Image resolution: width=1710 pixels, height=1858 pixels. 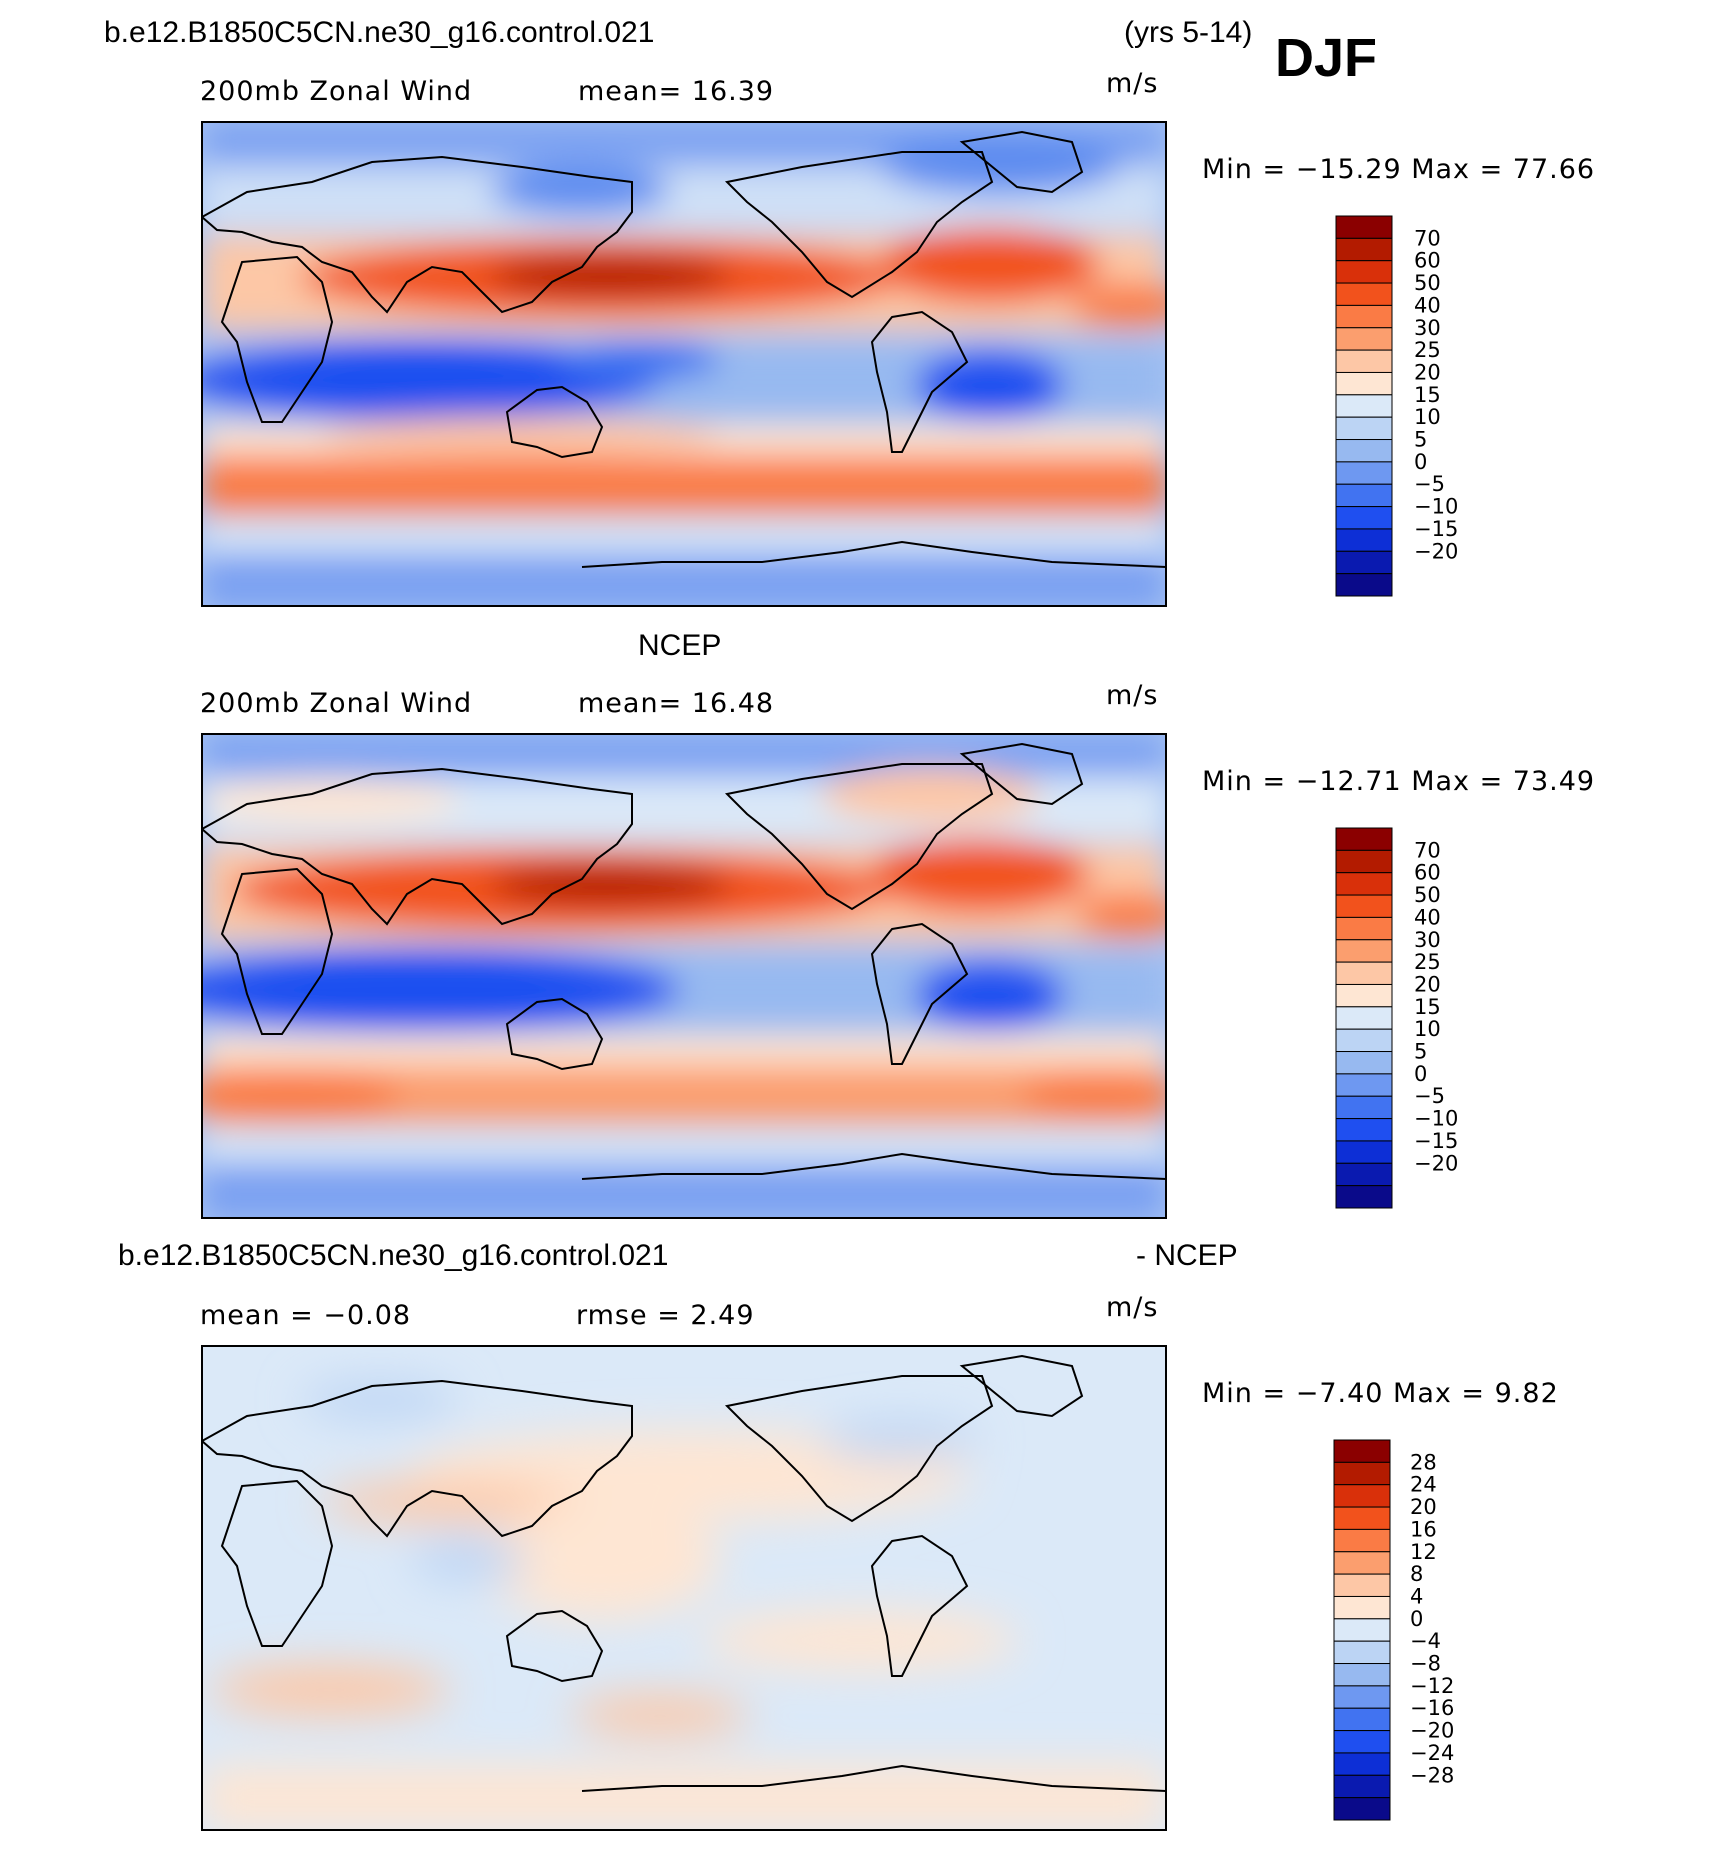 I want to click on panel-3-title-suffix: - NCEP, so click(x=1187, y=1255).